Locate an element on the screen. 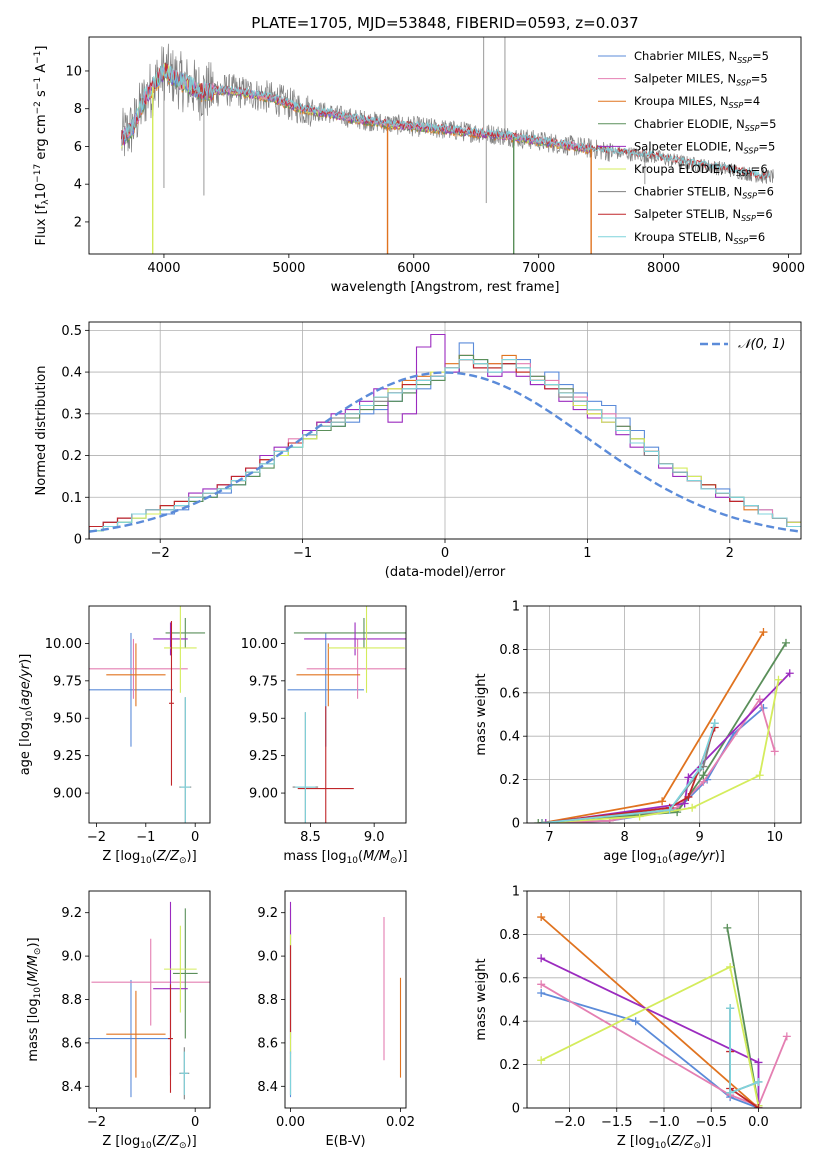 The width and height of the screenshot is (819, 1170). legend-label-salpeter_stelib: Salpeter STELIB, NSSP=6 is located at coordinates (703, 215).